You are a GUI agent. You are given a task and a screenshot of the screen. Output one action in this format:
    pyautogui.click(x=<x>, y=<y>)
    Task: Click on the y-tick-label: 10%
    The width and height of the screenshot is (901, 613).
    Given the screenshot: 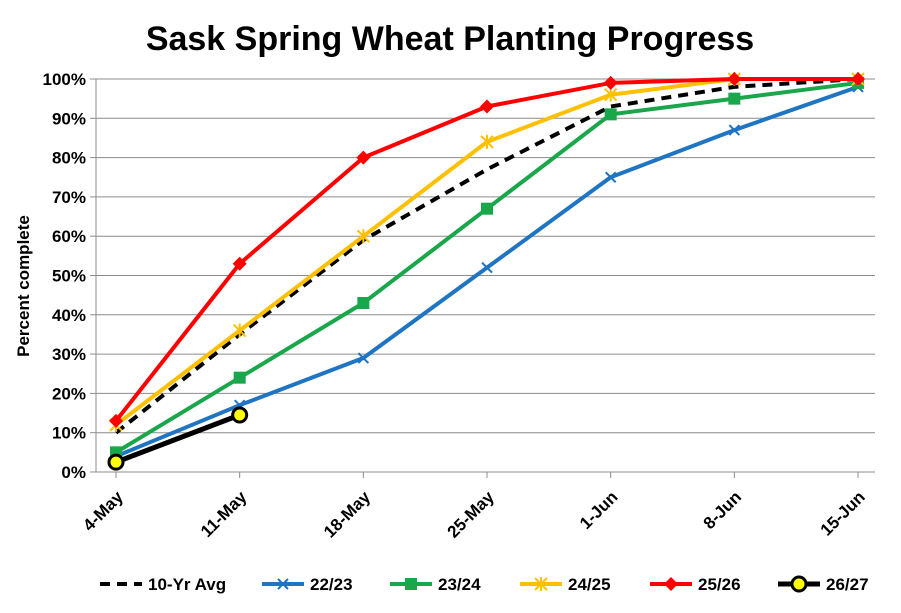 What is the action you would take?
    pyautogui.click(x=69, y=433)
    